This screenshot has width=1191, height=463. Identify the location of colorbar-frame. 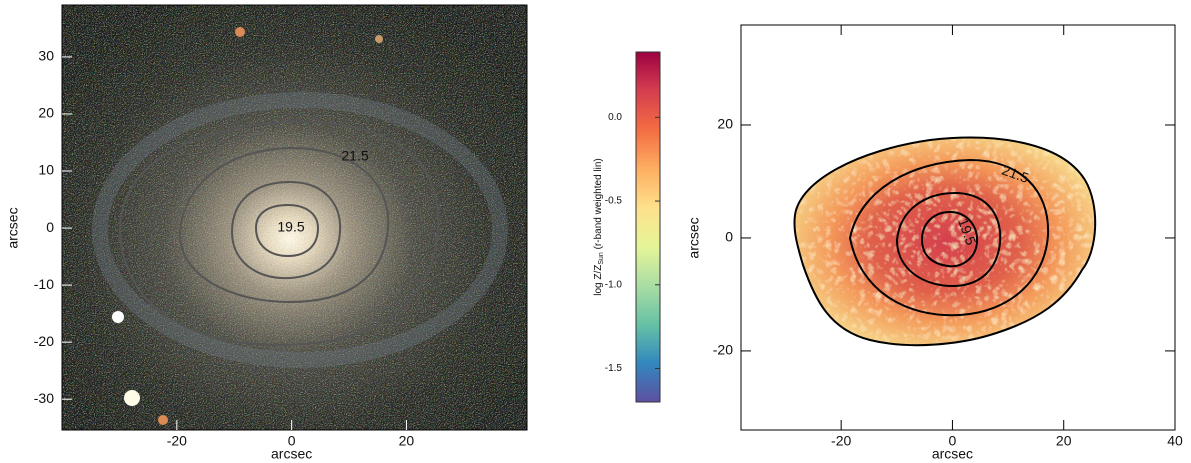
(648, 227).